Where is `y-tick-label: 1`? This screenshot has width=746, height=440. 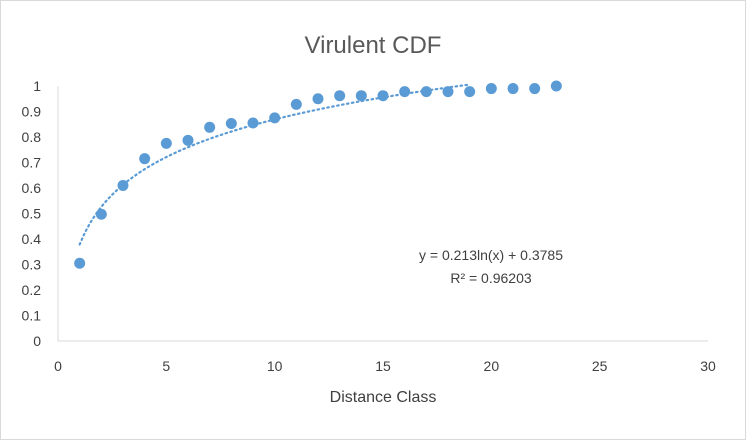
y-tick-label: 1 is located at coordinates (37, 86).